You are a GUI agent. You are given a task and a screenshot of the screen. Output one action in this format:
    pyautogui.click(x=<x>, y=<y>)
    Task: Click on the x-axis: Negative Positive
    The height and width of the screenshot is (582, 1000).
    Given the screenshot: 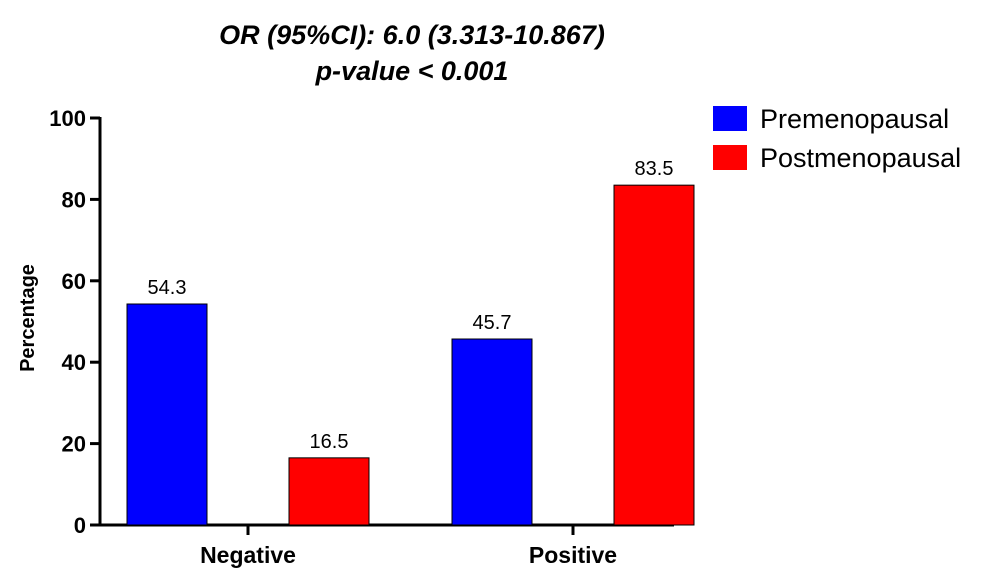 What is the action you would take?
    pyautogui.click(x=386, y=545)
    